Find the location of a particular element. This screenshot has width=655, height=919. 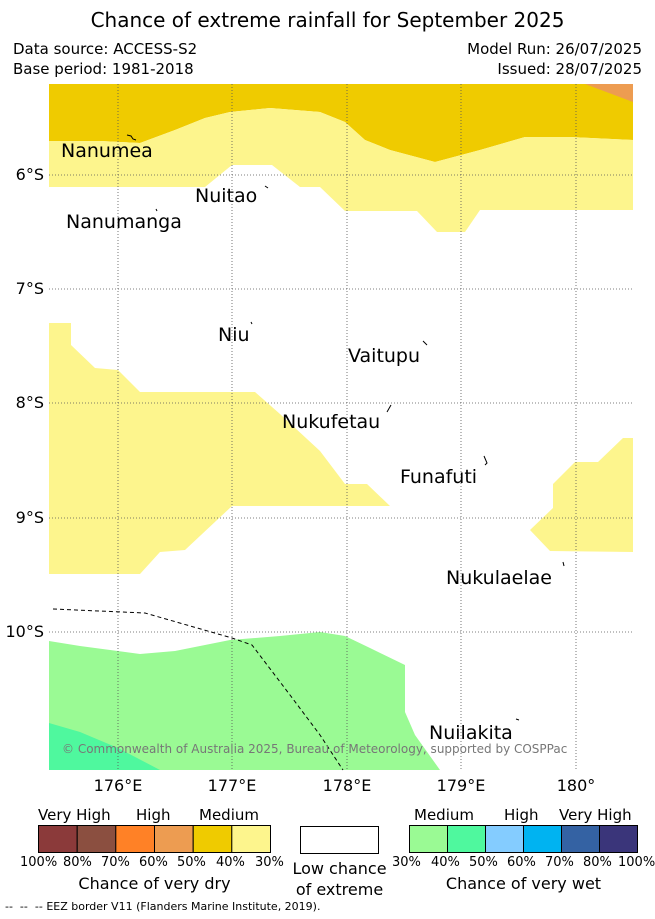

lat-label-6s: 6°S is located at coordinates (29, 174).